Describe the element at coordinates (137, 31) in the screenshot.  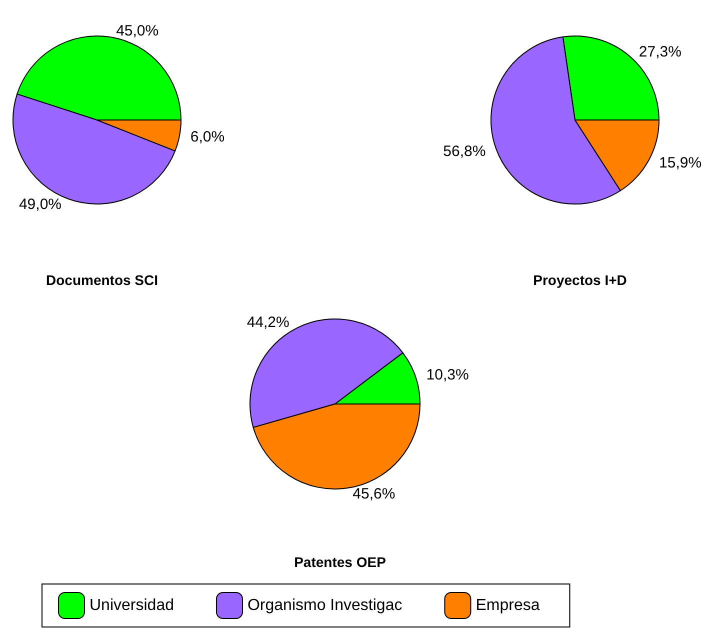
I see `data-label: 45,0%` at that location.